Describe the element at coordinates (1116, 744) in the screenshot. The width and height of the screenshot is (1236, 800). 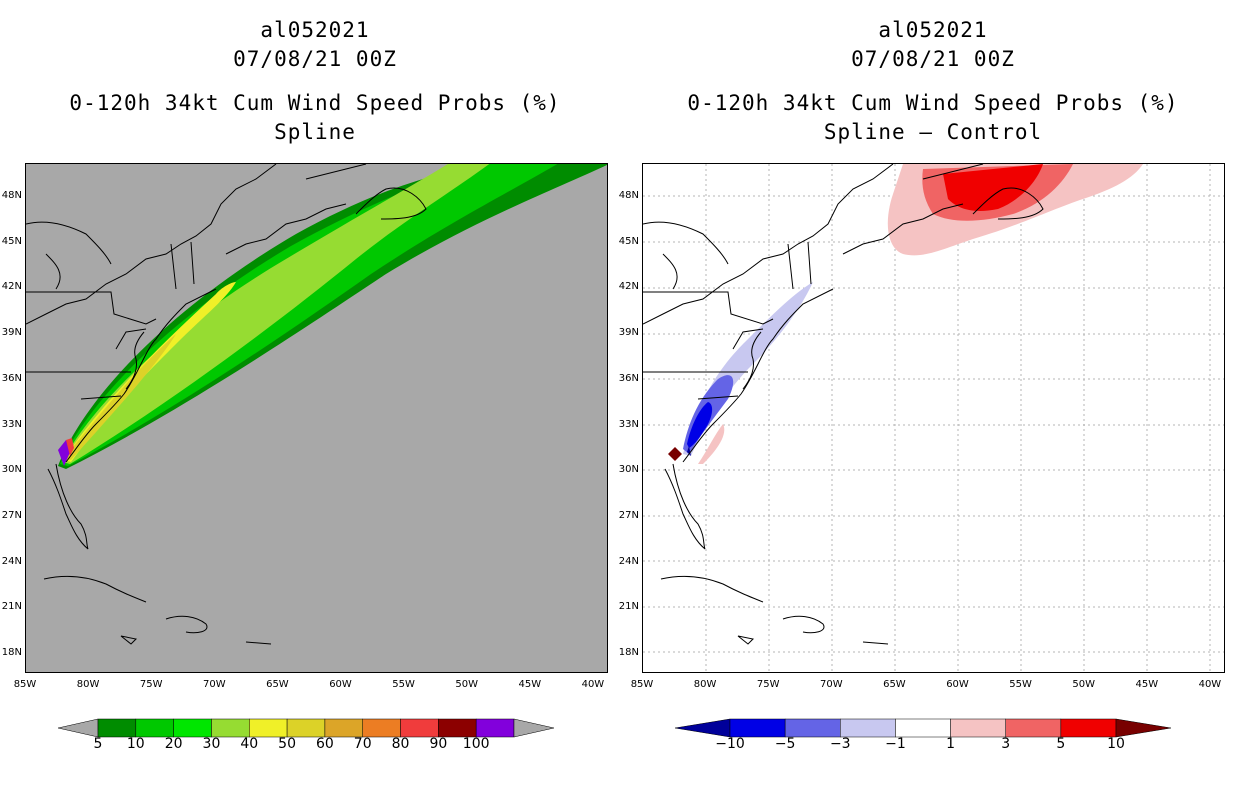
I see `right-cbar-label: 10` at that location.